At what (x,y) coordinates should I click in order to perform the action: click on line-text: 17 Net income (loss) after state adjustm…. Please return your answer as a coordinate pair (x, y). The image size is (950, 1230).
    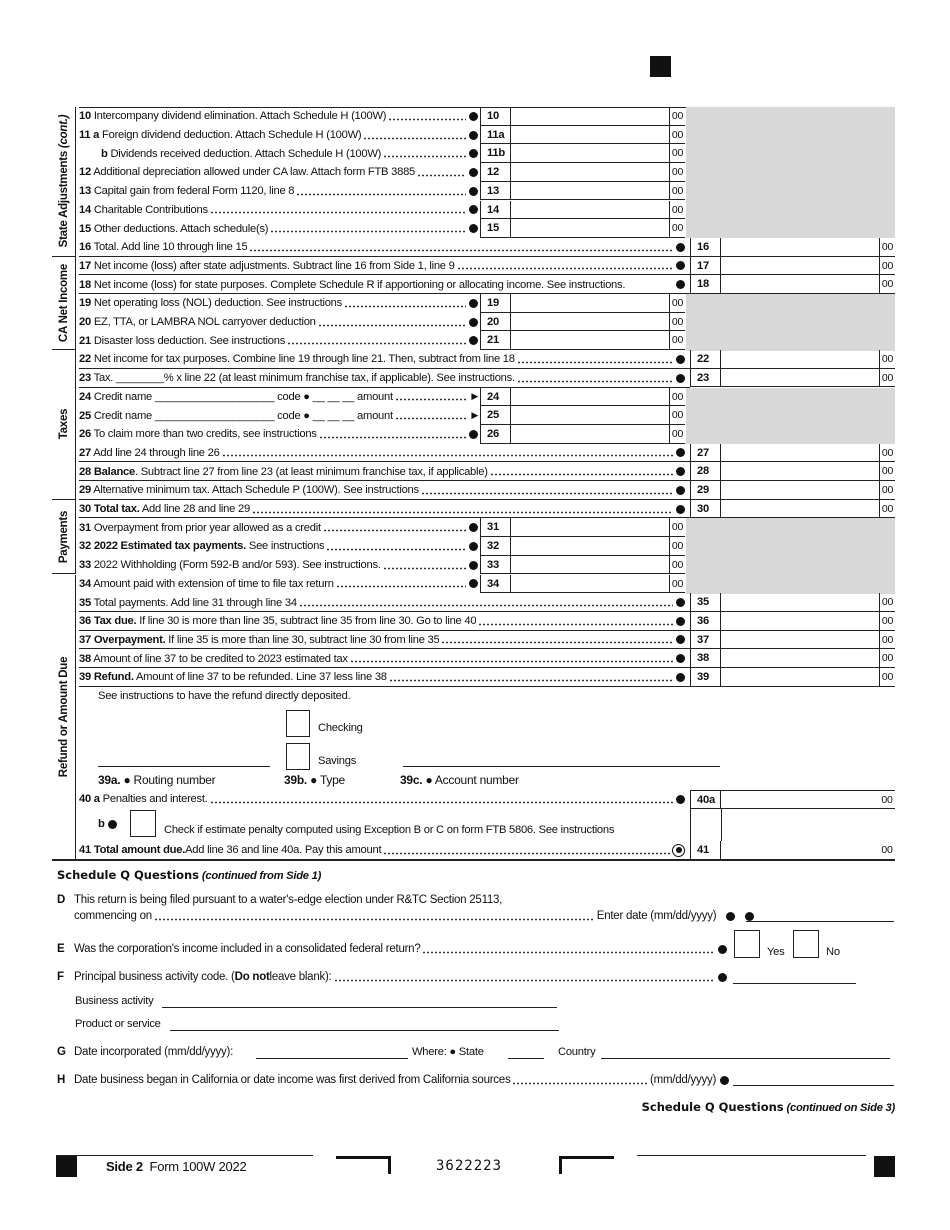
    Looking at the image, I should click on (267, 265).